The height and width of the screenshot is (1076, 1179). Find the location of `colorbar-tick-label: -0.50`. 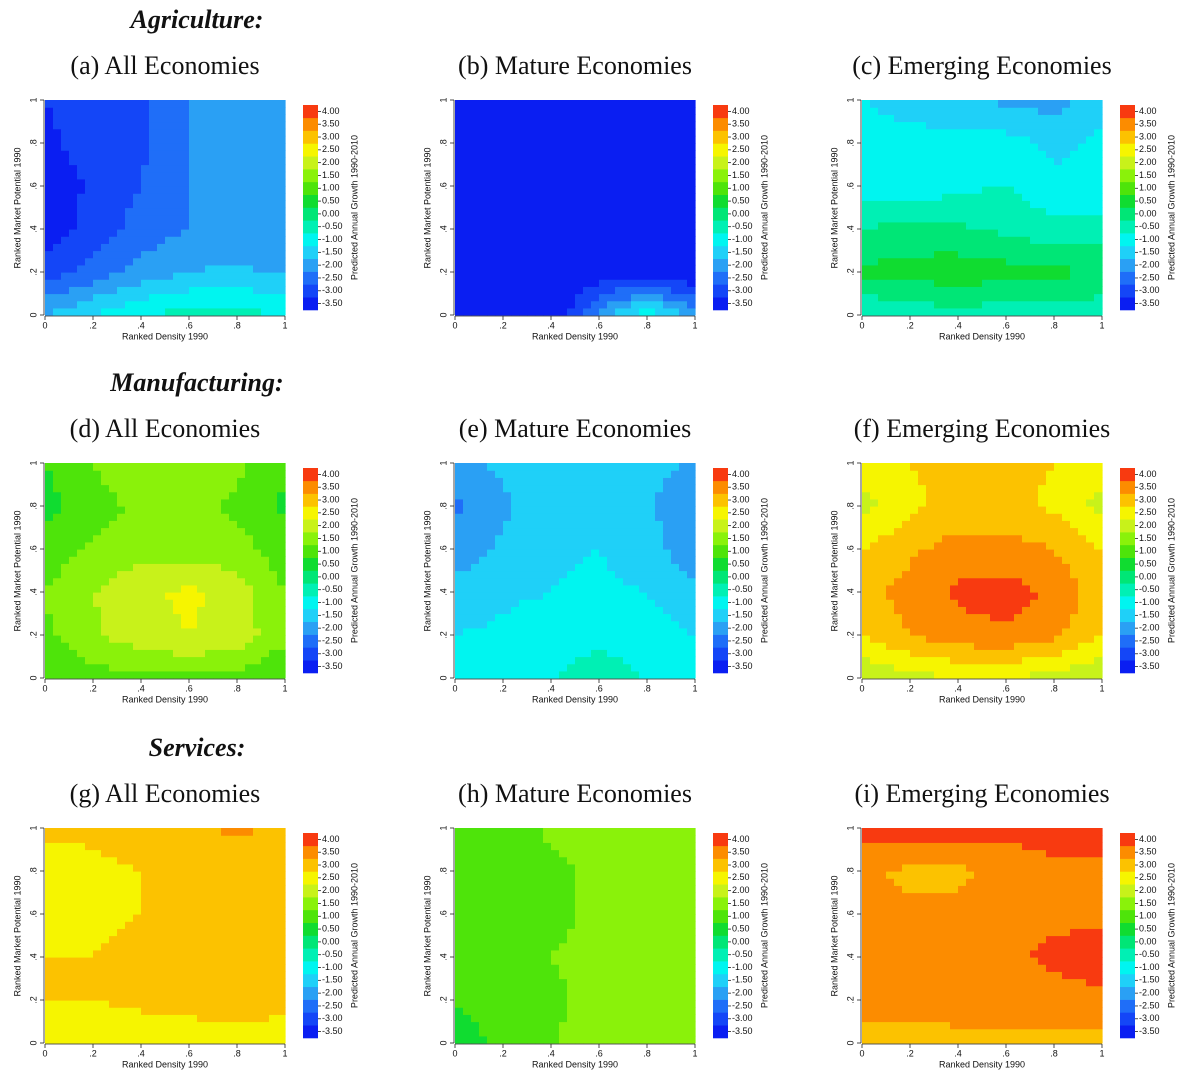

colorbar-tick-label: -0.50 is located at coordinates (332, 589).